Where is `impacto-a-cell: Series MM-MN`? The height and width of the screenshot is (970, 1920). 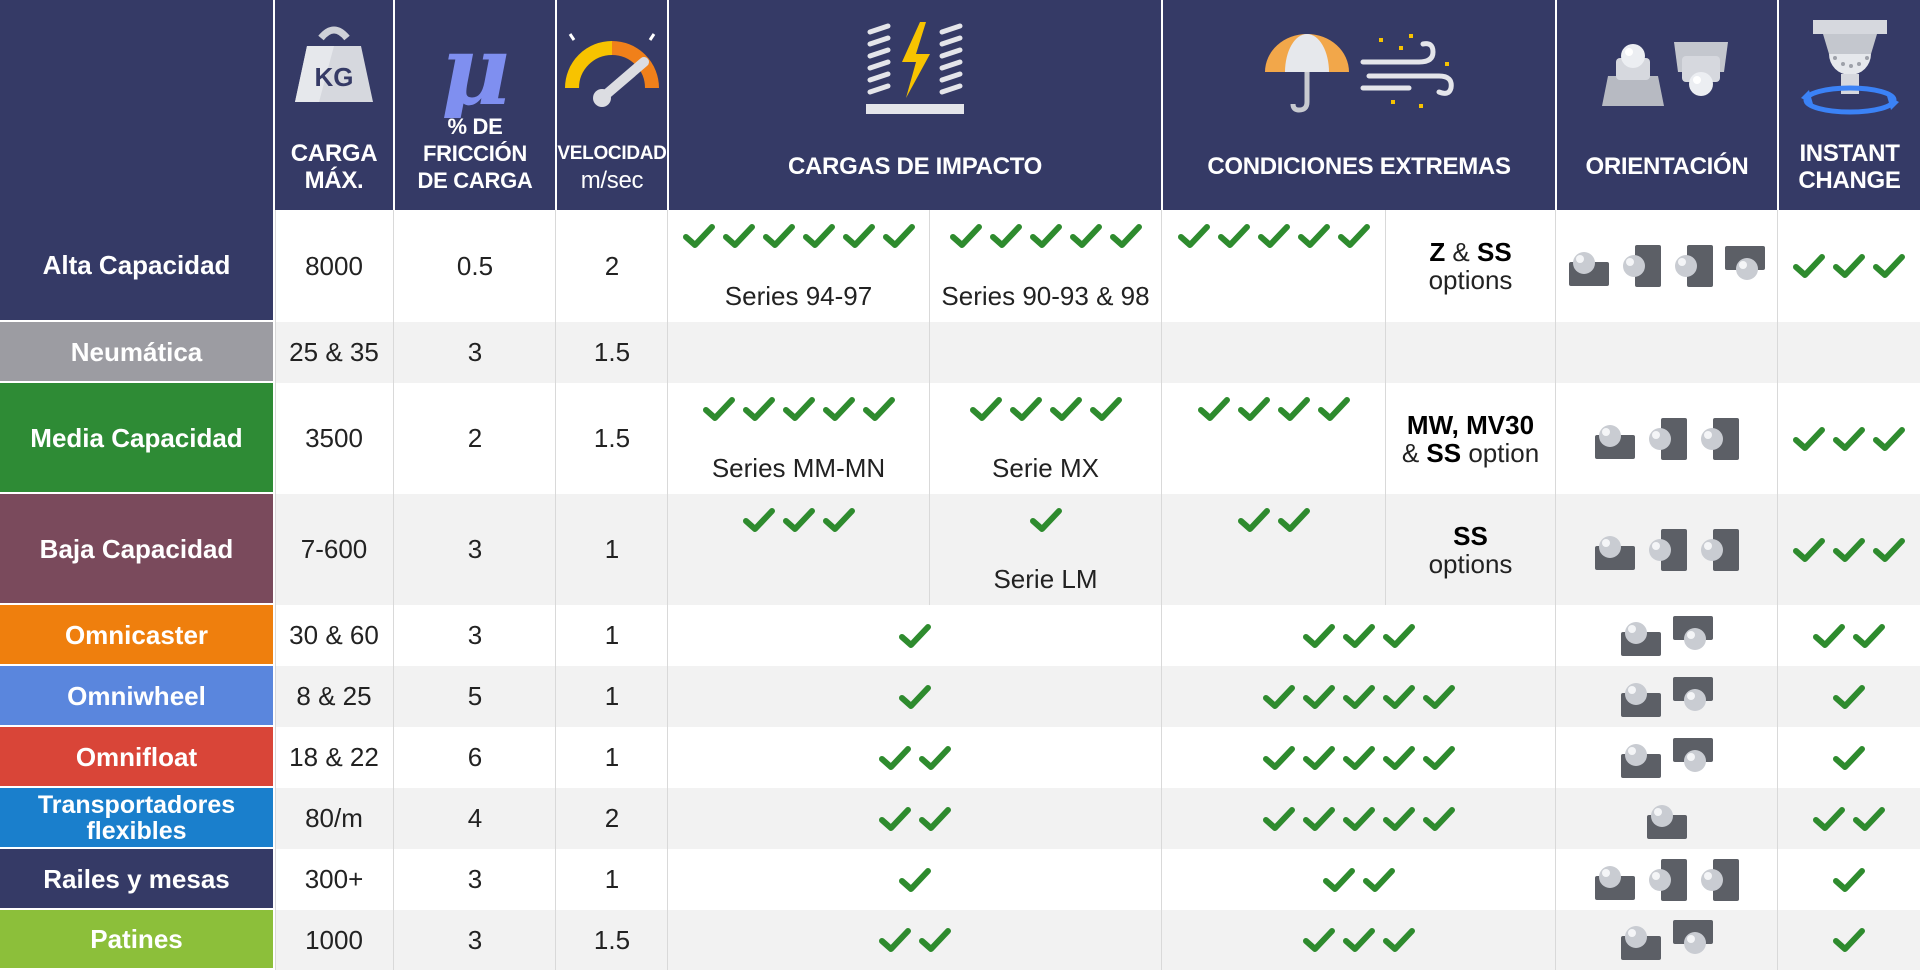
impacto-a-cell: Series MM-MN is located at coordinates (798, 438).